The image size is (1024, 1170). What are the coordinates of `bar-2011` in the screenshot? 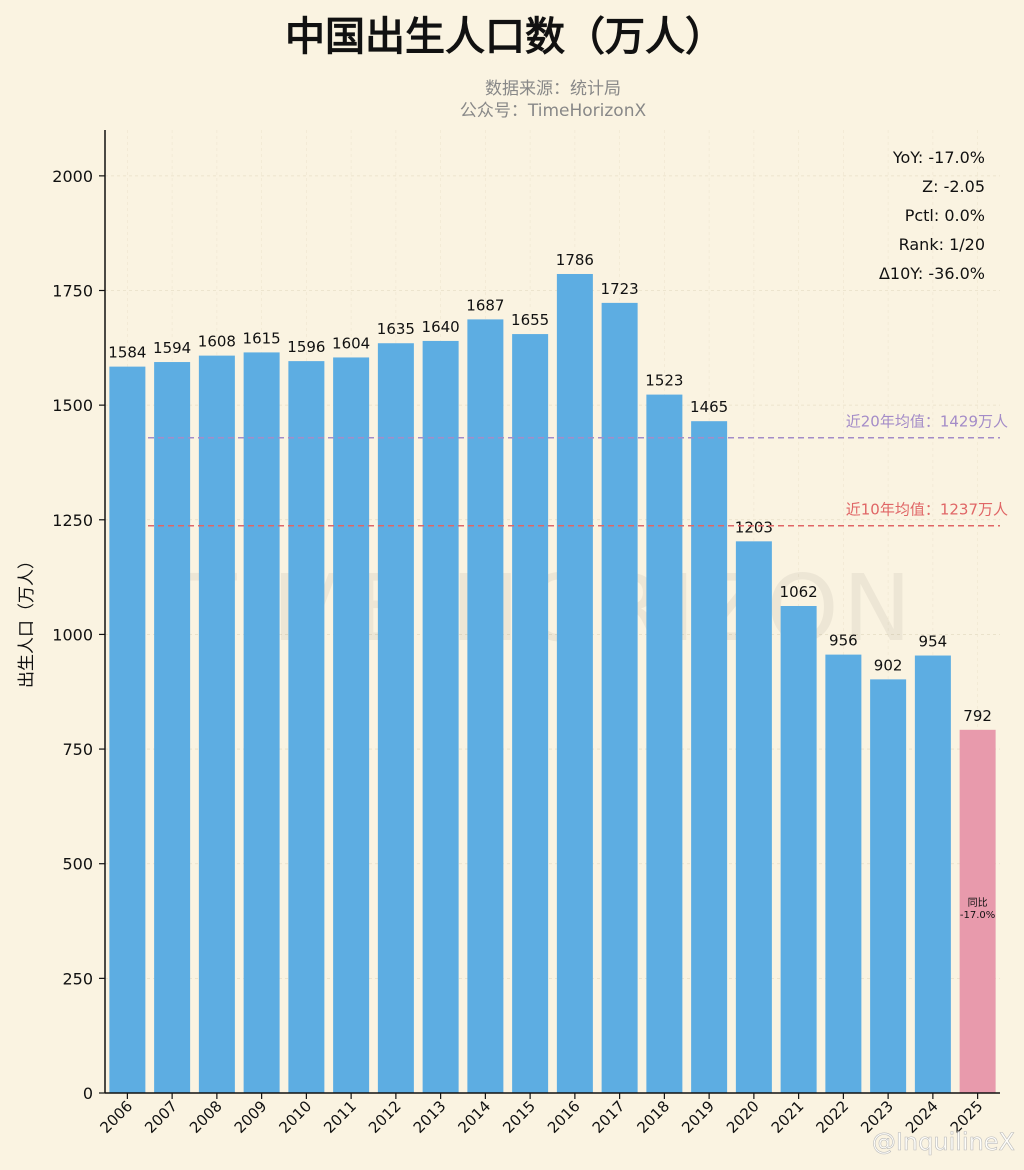 It's located at (351, 725).